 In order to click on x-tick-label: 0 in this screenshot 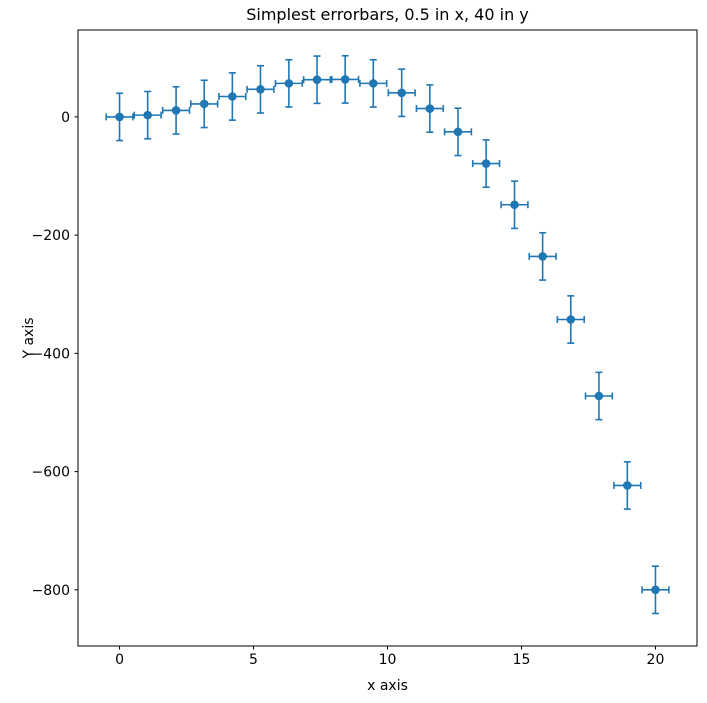, I will do `click(119, 660)`.